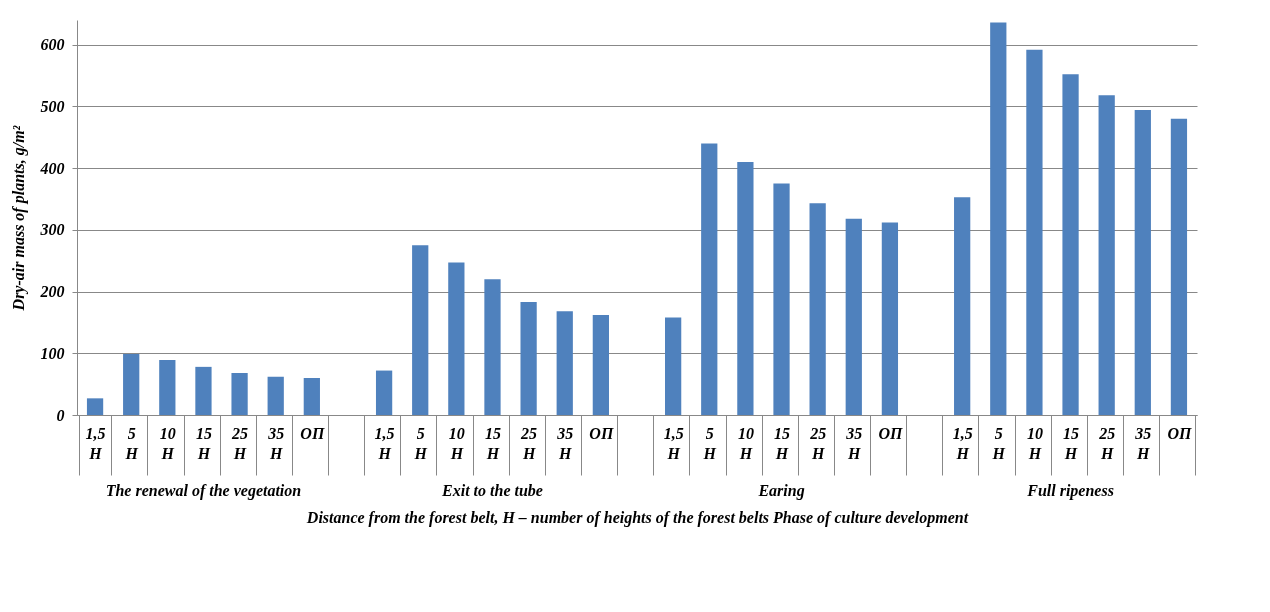 This screenshot has height=612, width=1270. I want to click on x-axis-title: Distance from the forest belt, H – number of heights of the forest belts Phase of culture development, so click(637, 518).